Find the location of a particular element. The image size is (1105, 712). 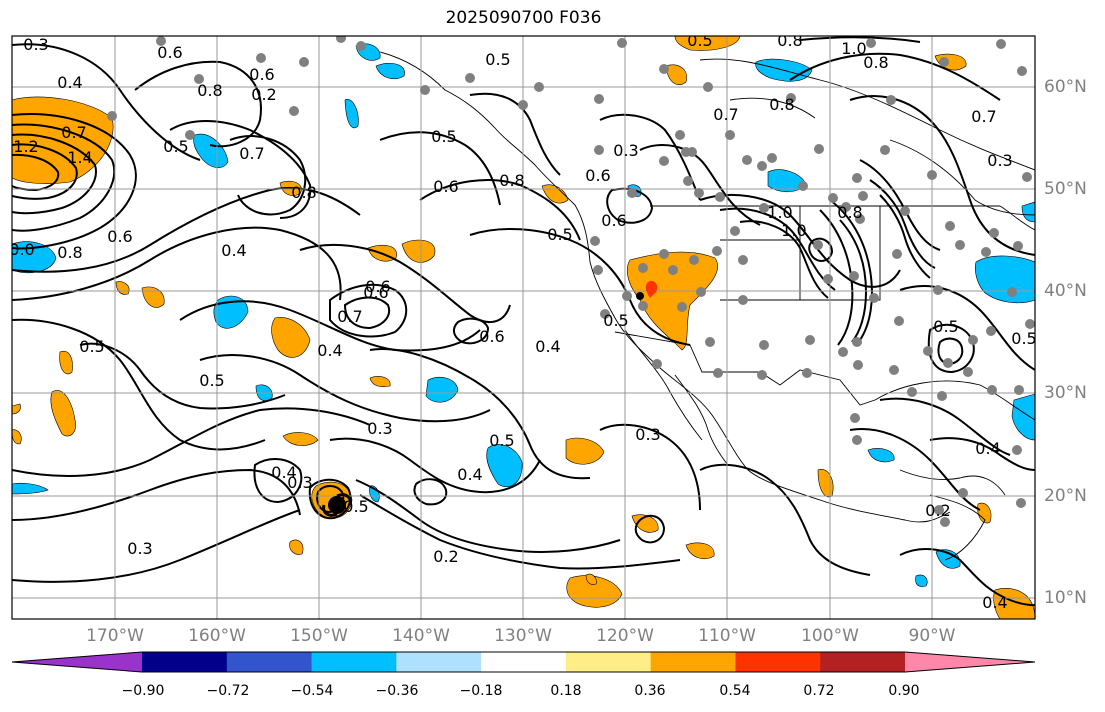

contour-label: 1.4 is located at coordinates (79, 157).